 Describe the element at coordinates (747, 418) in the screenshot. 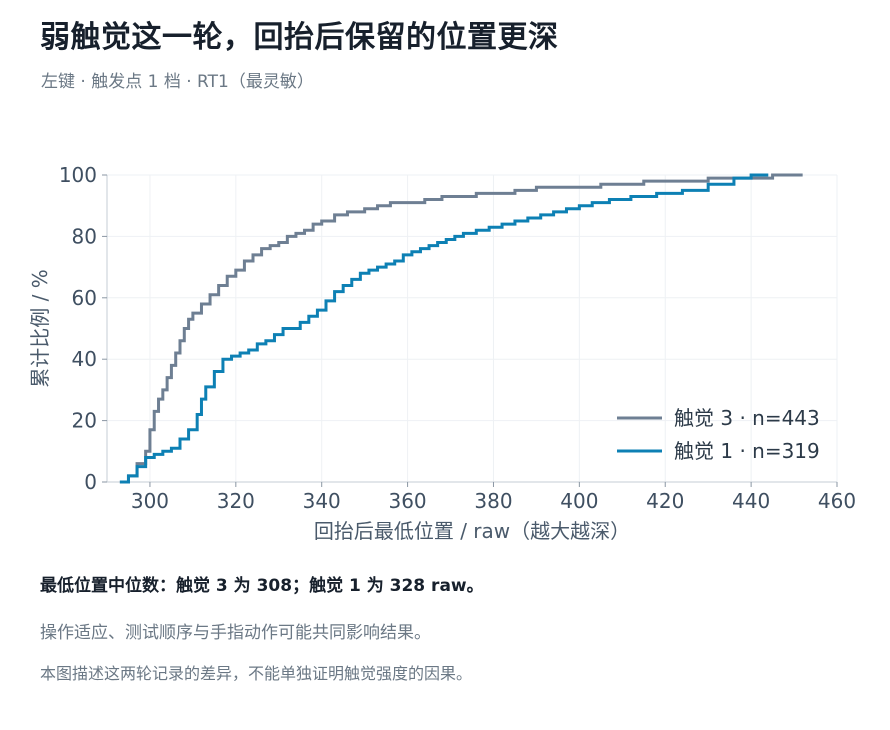

I see `legend-label: 触觉 3 · n=443` at that location.